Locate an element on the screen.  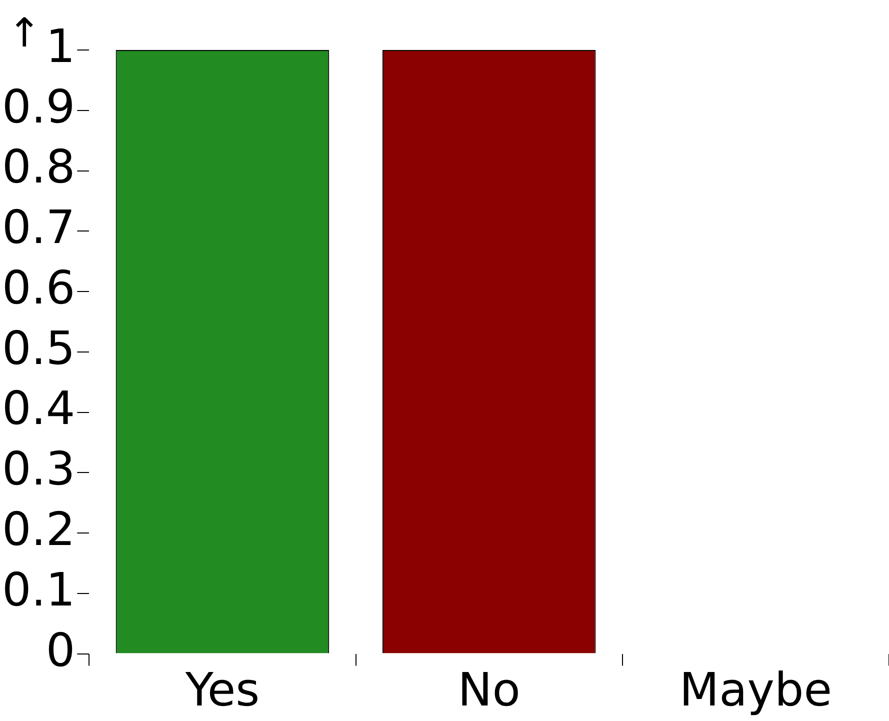
y-tick-label: 0.1 is located at coordinates (39, 589).